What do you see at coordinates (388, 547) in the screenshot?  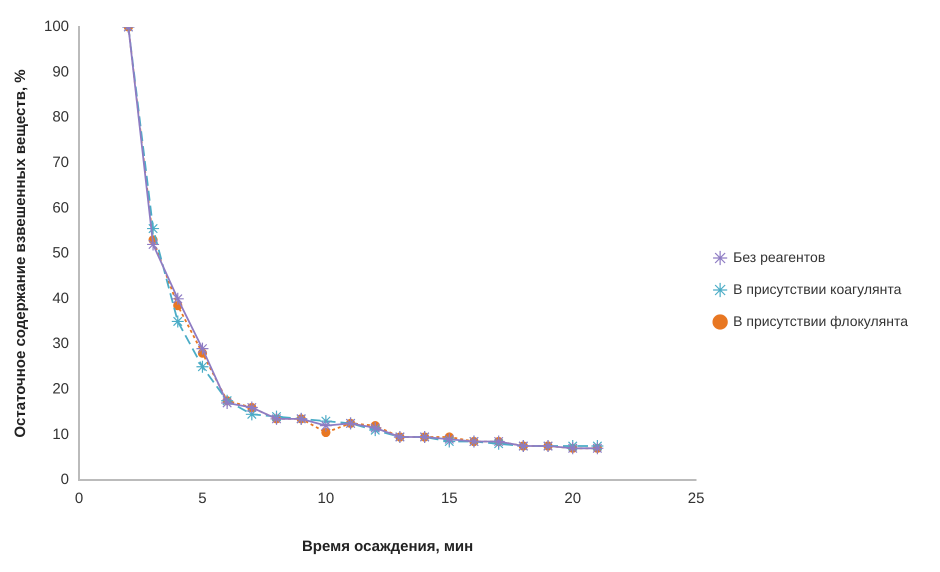 I see `x-axis-title: Время осаждения, мин` at bounding box center [388, 547].